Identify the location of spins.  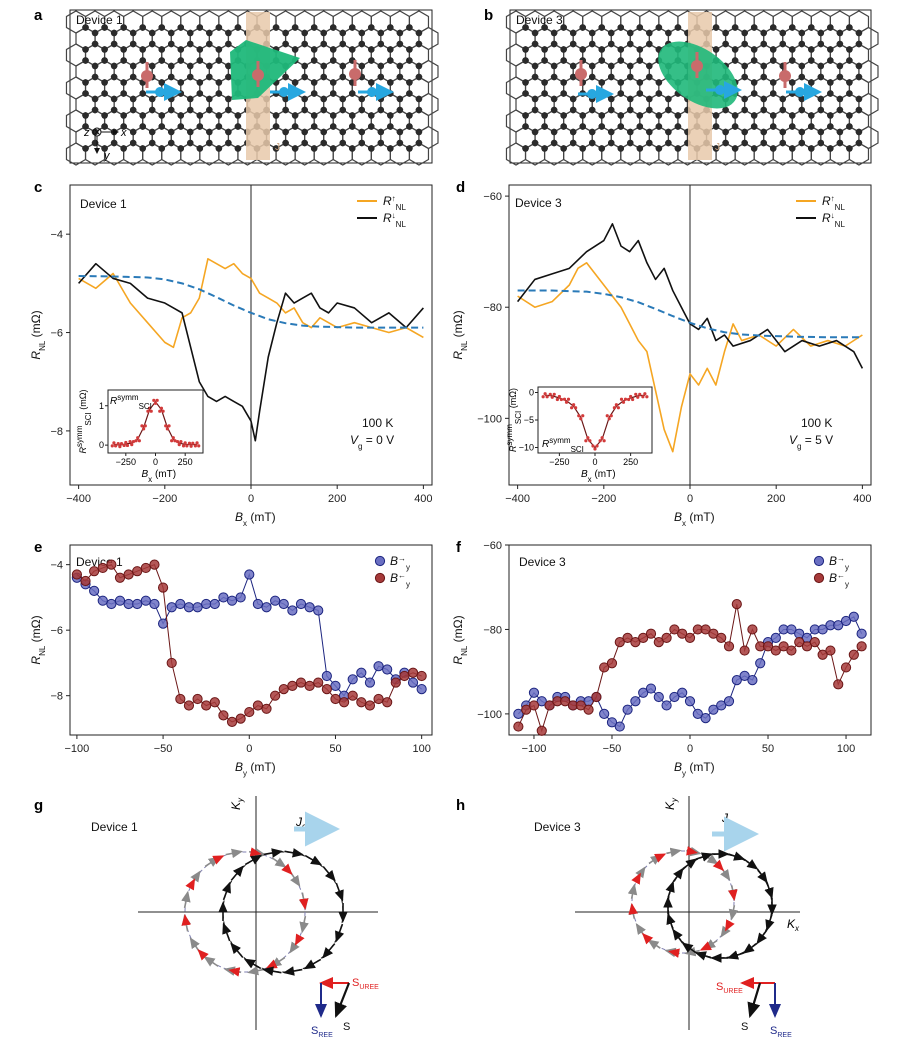
(267, 80).